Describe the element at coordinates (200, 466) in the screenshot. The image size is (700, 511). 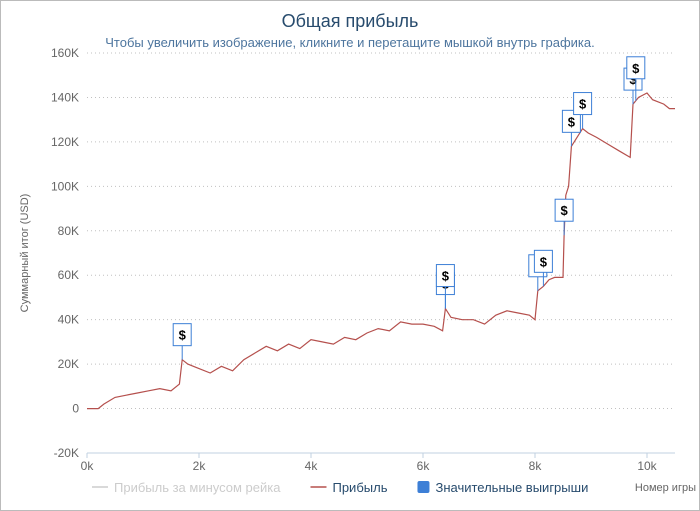
I see `x-tick-label: 2k` at that location.